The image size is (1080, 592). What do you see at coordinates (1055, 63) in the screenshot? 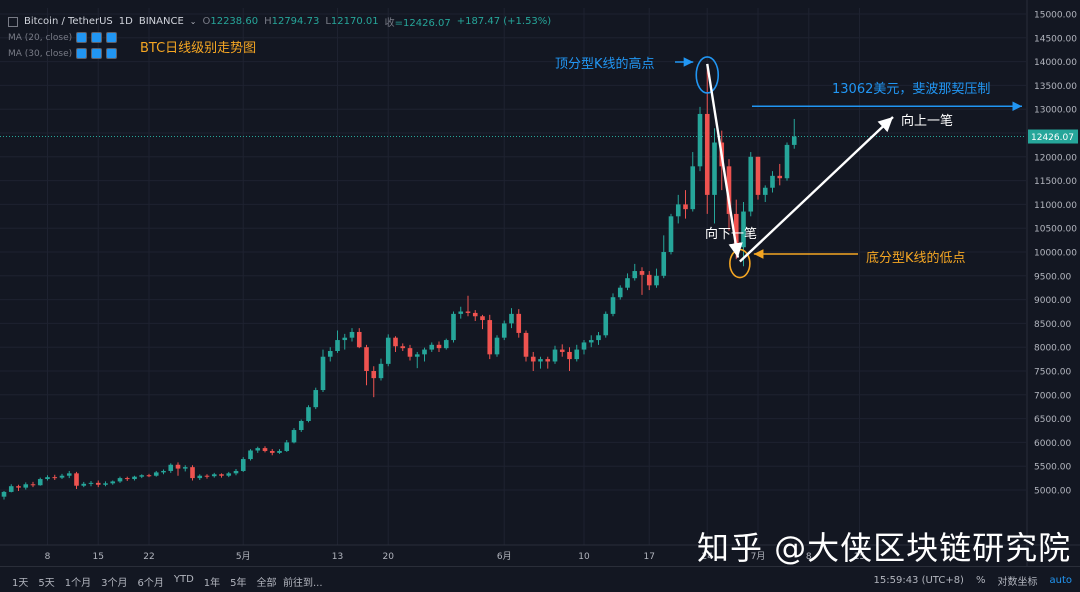
I see `price-tick-label: 14000.00` at bounding box center [1055, 63].